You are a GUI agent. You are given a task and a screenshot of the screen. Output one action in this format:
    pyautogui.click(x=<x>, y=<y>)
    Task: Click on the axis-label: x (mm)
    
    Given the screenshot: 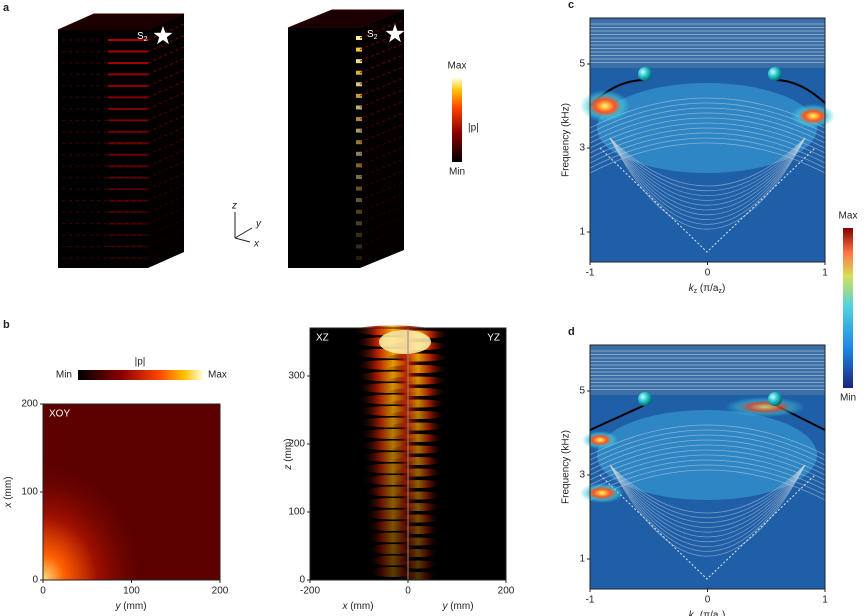 What is the action you would take?
    pyautogui.click(x=8, y=492)
    